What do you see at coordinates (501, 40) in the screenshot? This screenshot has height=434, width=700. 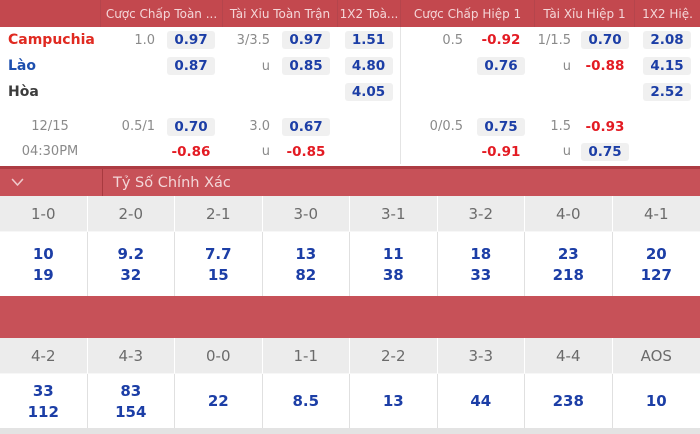 I see `odds-value: -0.92` at bounding box center [501, 40].